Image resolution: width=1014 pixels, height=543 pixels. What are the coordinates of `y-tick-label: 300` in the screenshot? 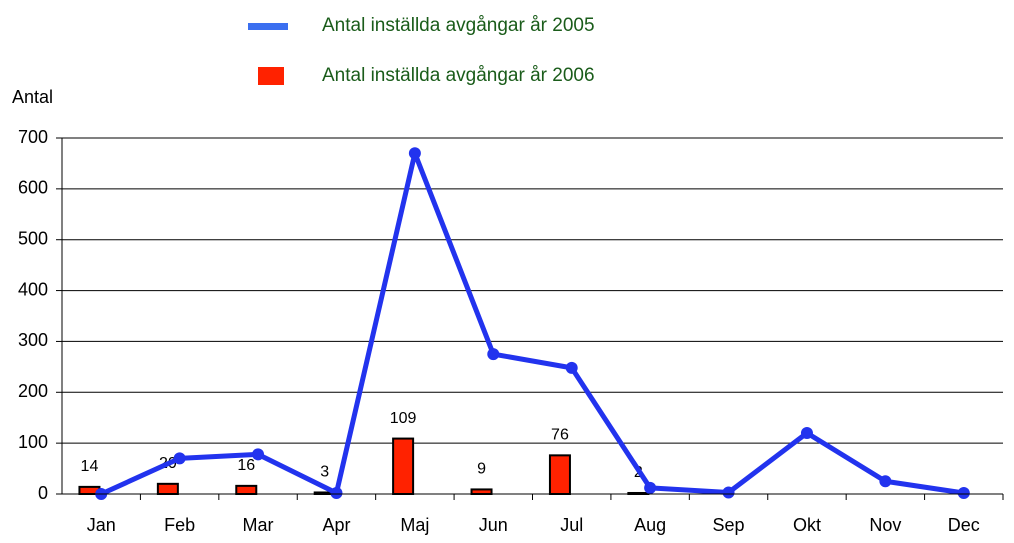 It's located at (33, 340).